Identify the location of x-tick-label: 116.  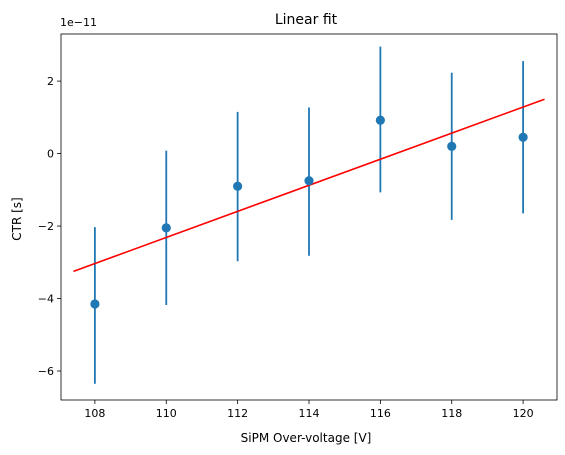
(380, 413).